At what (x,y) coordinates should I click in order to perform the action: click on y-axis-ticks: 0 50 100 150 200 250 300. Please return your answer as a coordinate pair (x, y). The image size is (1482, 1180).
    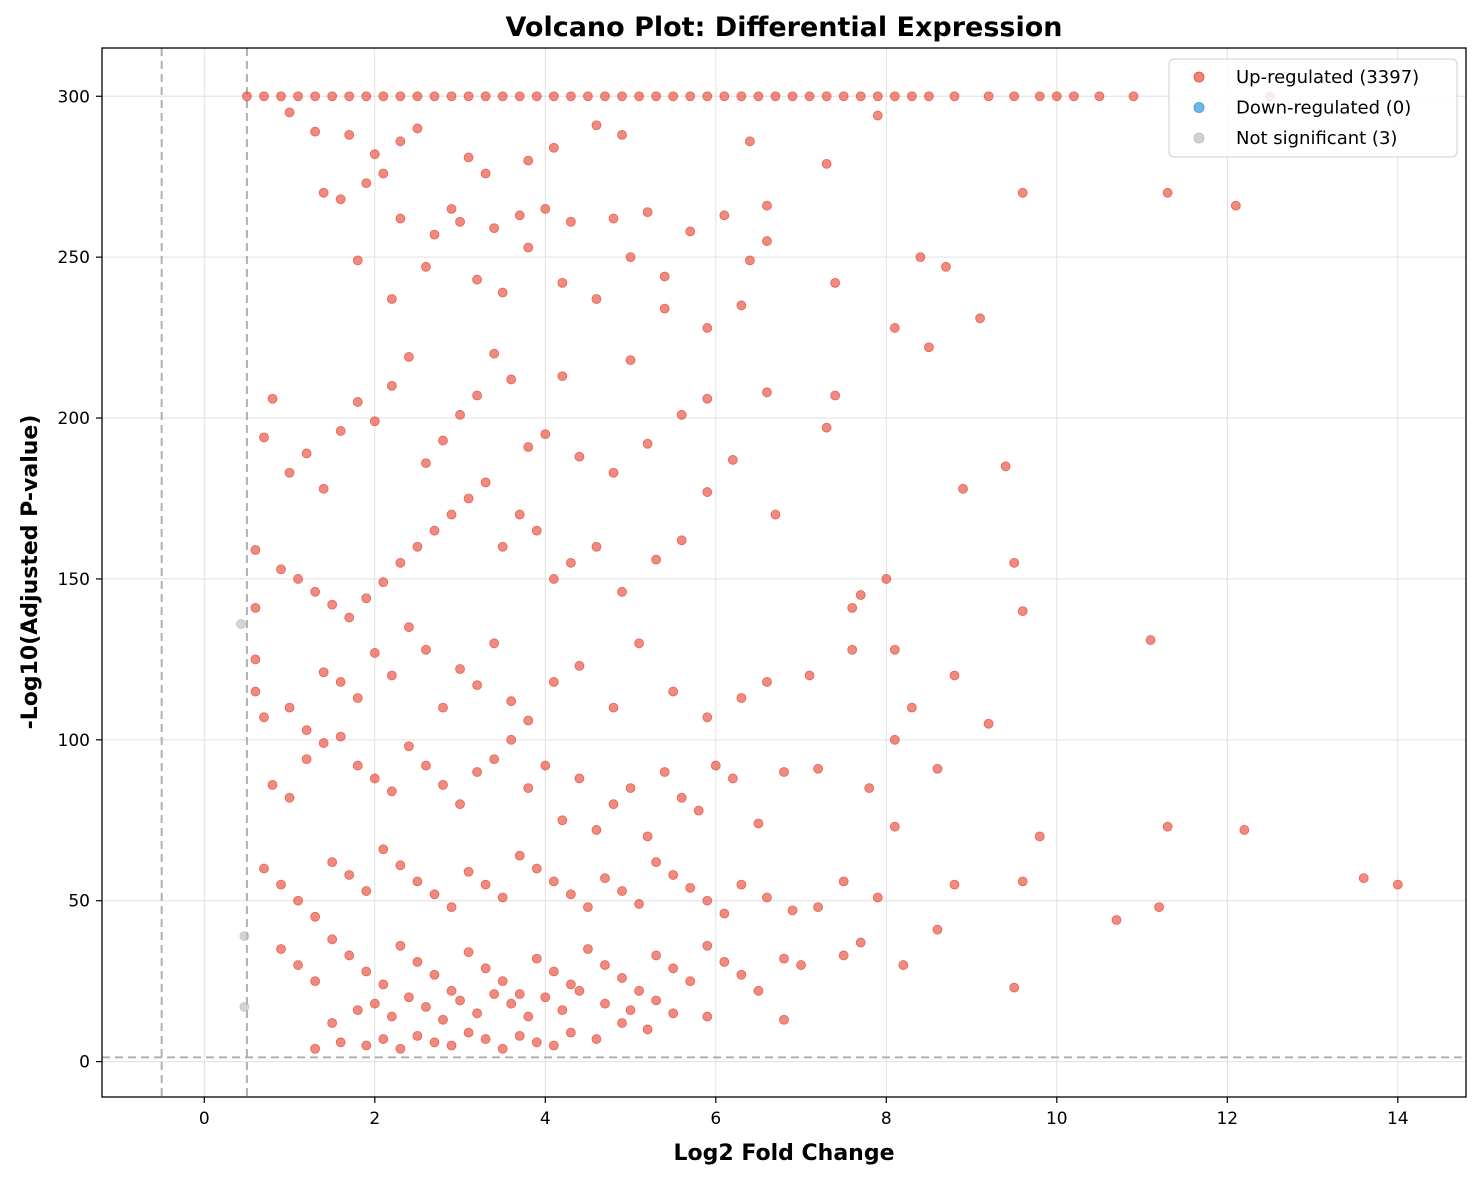
    Looking at the image, I should click on (80, 580).